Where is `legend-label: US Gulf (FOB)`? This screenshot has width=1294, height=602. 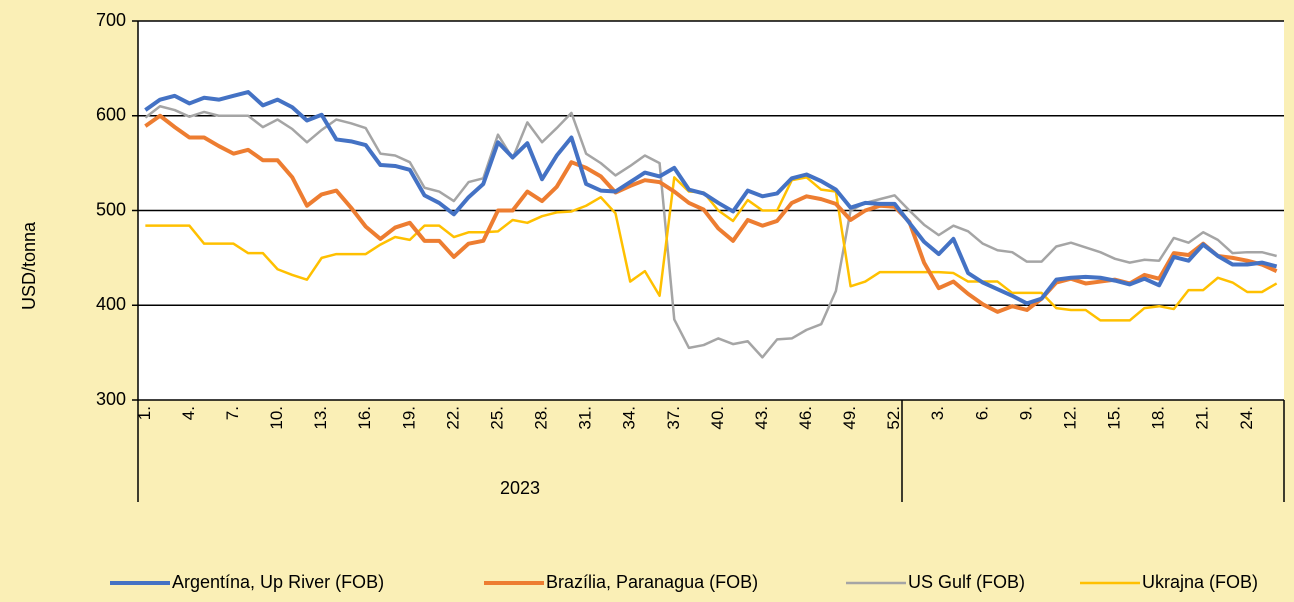
legend-label: US Gulf (FOB) is located at coordinates (966, 582).